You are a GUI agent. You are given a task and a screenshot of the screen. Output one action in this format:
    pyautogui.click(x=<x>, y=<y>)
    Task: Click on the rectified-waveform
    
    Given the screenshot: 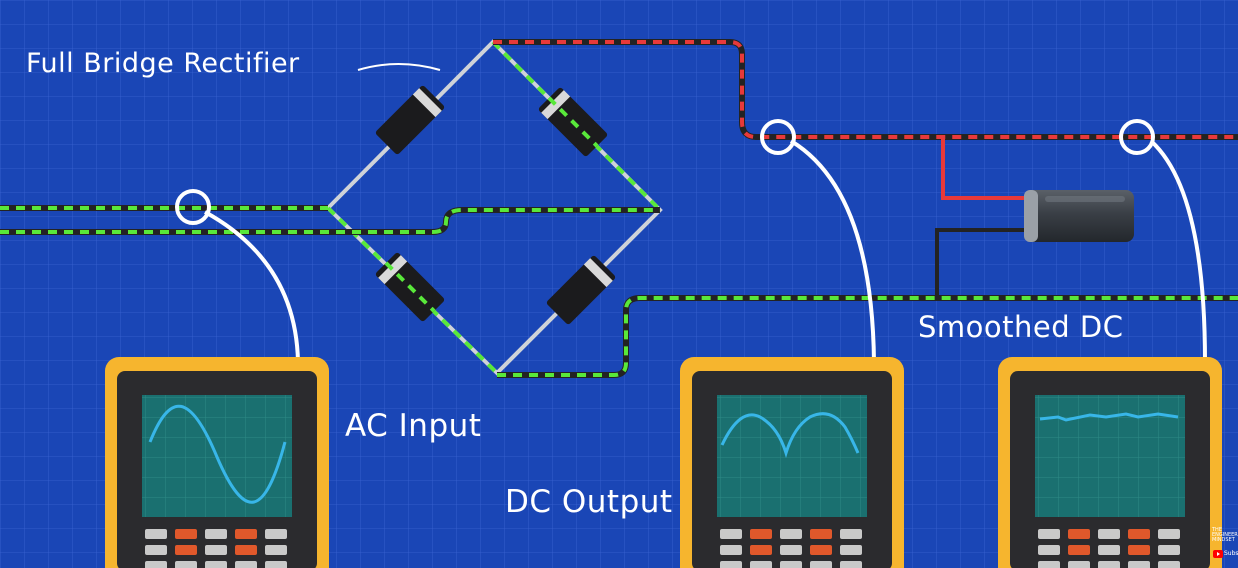 What is the action you would take?
    pyautogui.click(x=790, y=435)
    